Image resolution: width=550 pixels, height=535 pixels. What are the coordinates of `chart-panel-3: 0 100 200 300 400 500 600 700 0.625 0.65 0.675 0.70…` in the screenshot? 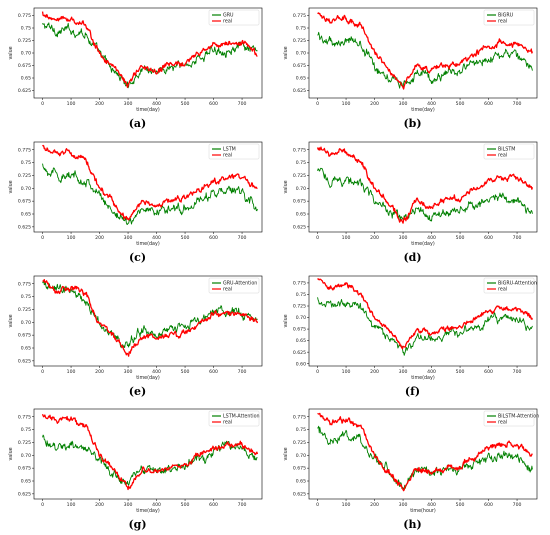 It's located at (137, 201).